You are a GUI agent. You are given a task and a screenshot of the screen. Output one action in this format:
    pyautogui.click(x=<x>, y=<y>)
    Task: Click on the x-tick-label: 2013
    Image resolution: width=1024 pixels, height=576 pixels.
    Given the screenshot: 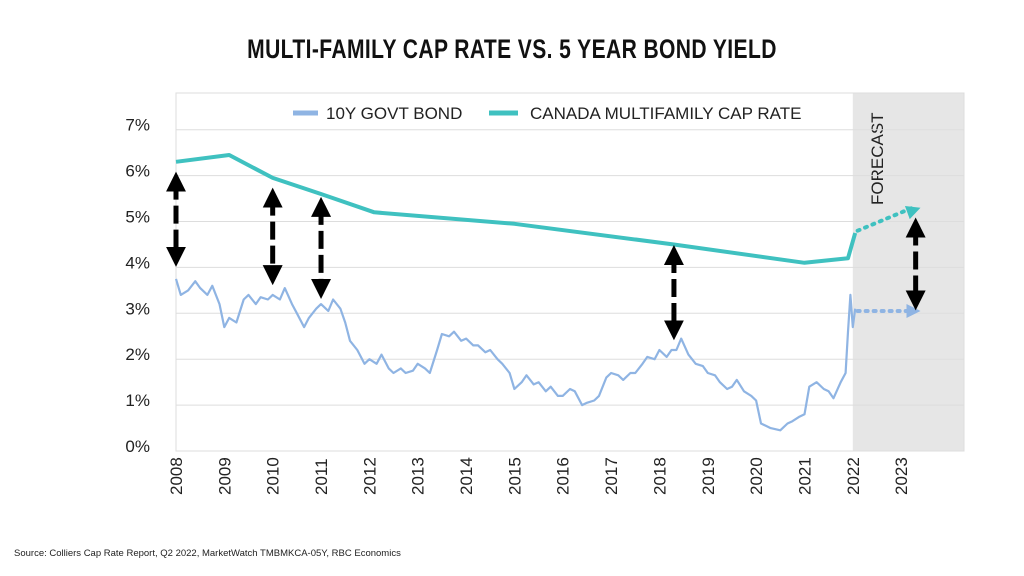 What is the action you would take?
    pyautogui.click(x=418, y=476)
    